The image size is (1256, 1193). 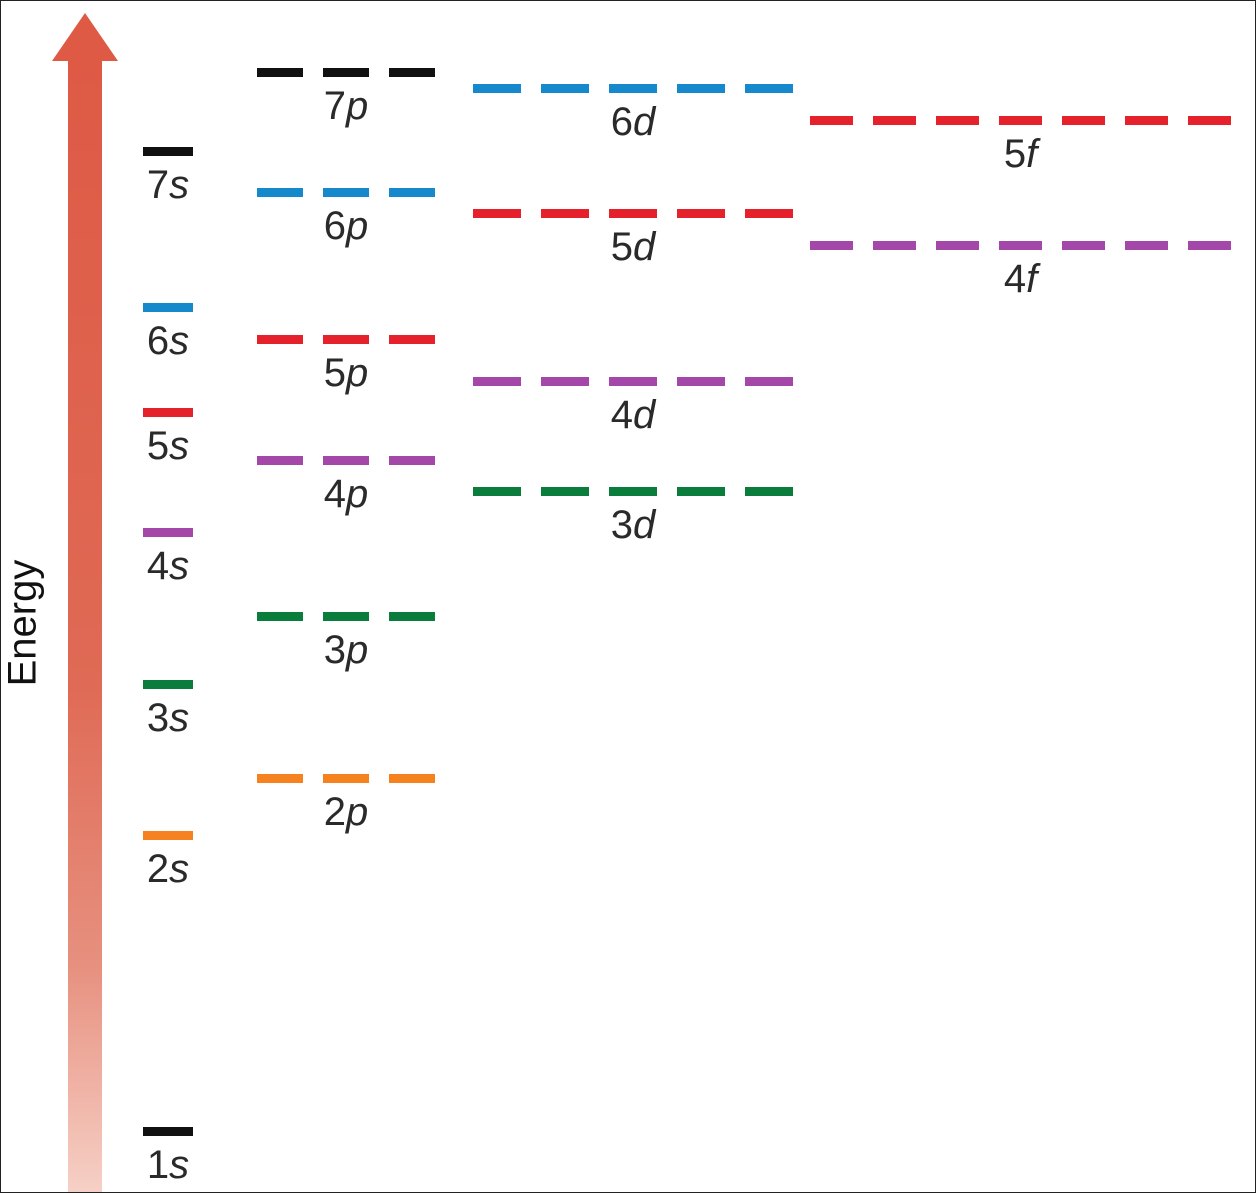 I want to click on orbital-box-3s, so click(x=168, y=684).